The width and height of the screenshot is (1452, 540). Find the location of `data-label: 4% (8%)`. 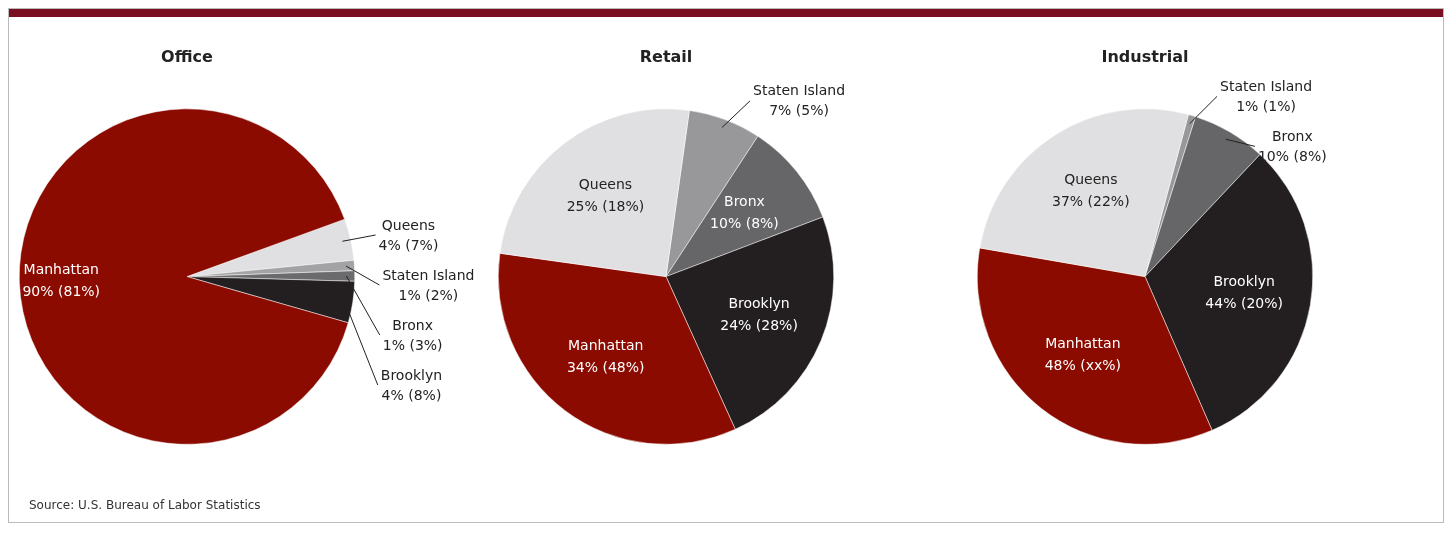

data-label: 4% (8%) is located at coordinates (411, 394).